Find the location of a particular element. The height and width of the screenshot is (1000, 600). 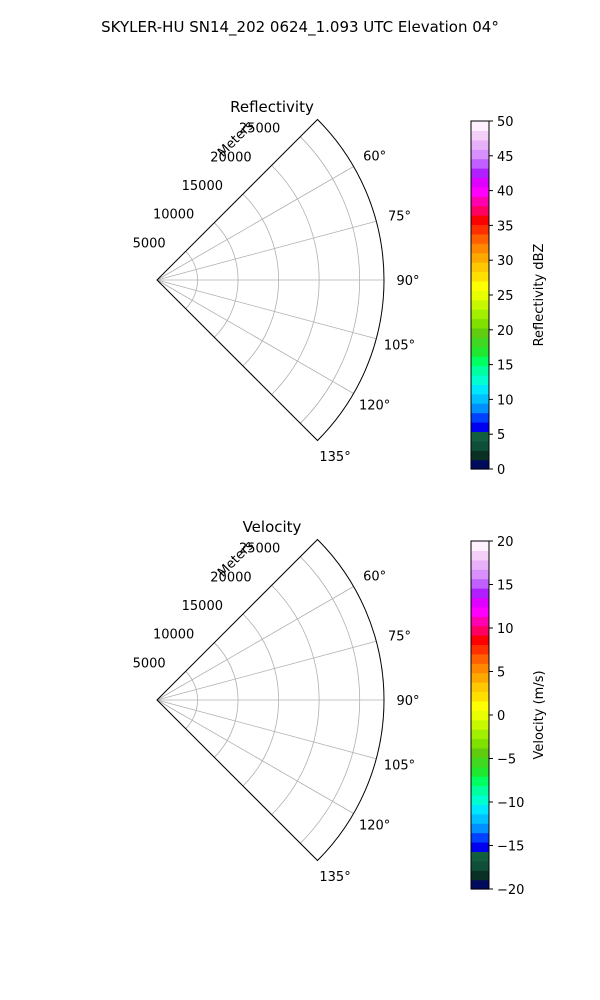

colorbar-tick-label: 45 is located at coordinates (505, 157).